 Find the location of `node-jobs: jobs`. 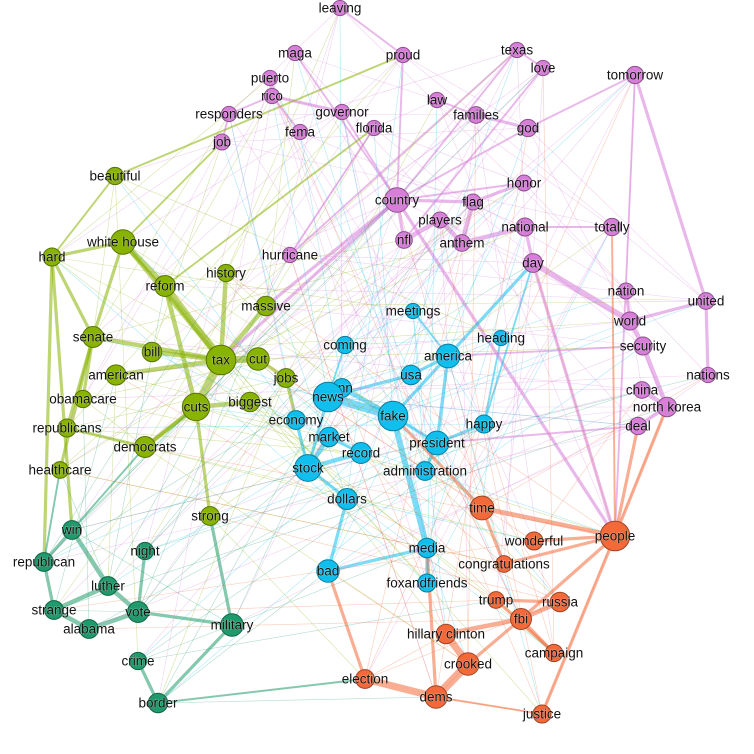

node-jobs: jobs is located at coordinates (285, 378).